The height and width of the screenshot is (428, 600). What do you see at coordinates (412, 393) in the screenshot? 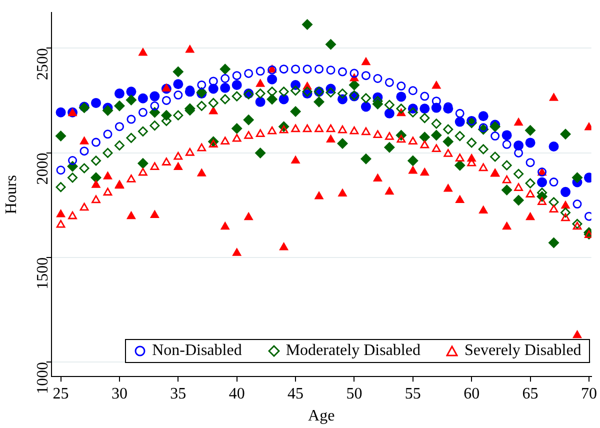
I see `x-tick-label: 55` at bounding box center [412, 393].